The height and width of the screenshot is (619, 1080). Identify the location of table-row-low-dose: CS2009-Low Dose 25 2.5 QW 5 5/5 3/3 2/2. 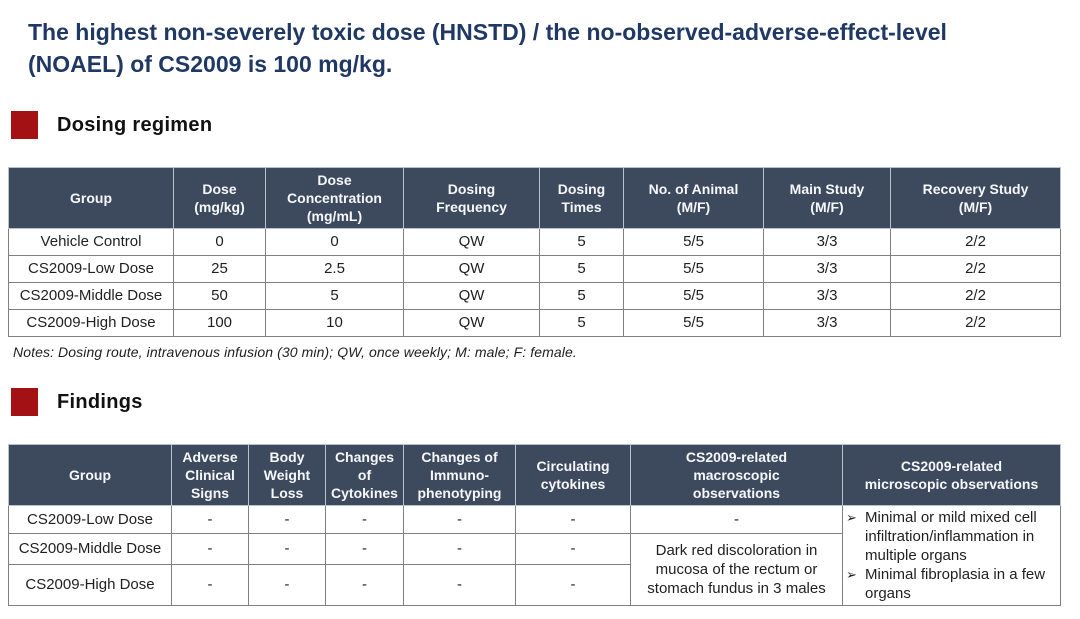
(534, 269).